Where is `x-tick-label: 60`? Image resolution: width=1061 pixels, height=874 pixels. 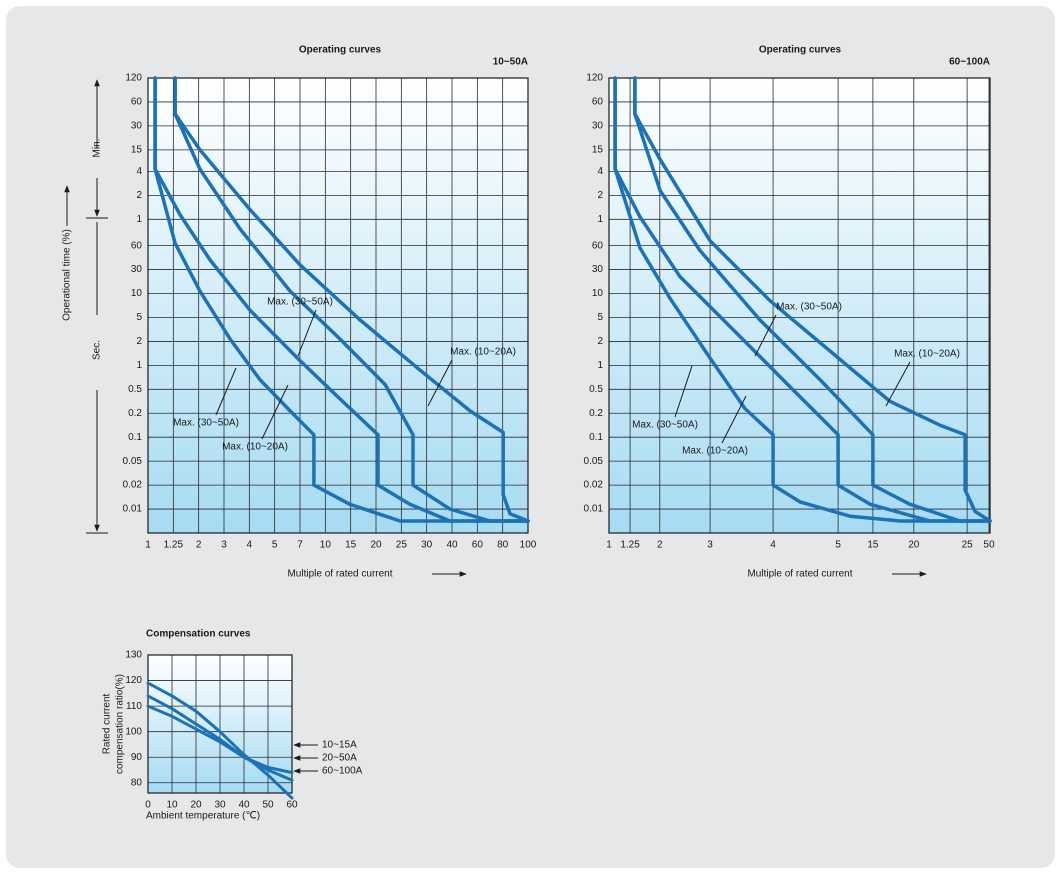 x-tick-label: 60 is located at coordinates (292, 805).